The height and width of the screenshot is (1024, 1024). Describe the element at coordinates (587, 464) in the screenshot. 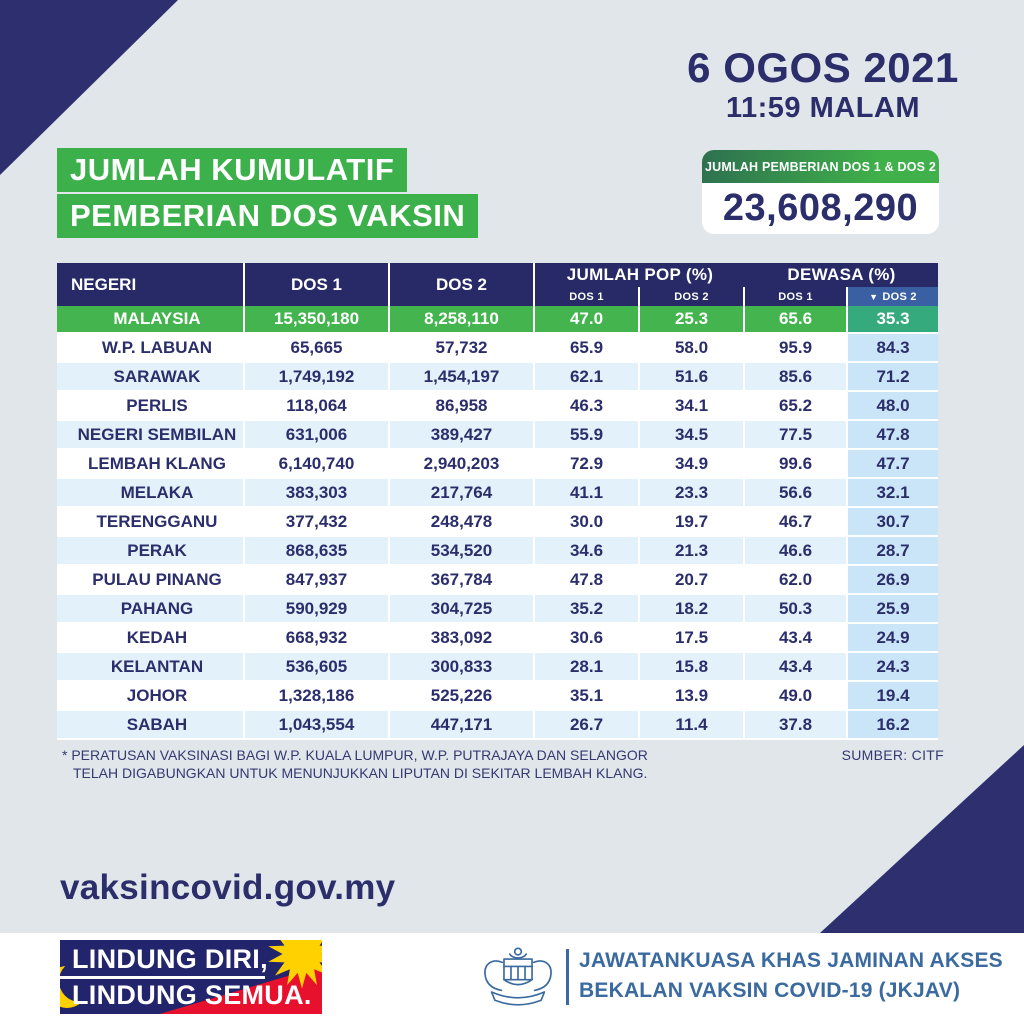

I see `cell-pop-dos1: 72.9` at that location.